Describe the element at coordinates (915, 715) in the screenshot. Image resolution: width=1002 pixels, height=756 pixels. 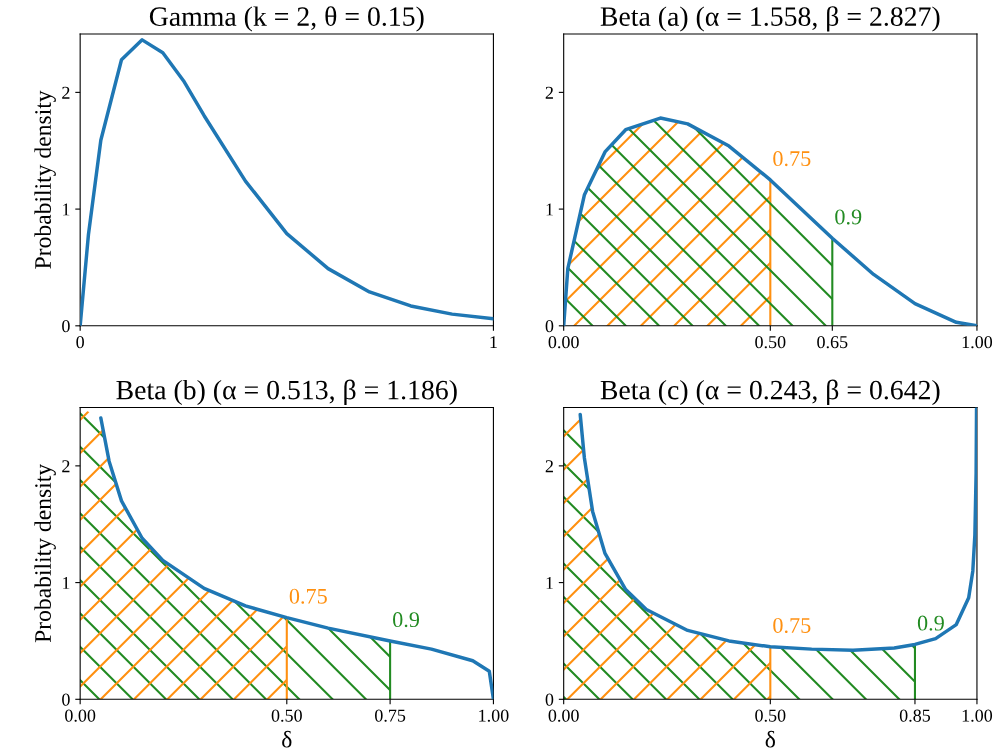
I see `x-tick-label: 0.85` at that location.